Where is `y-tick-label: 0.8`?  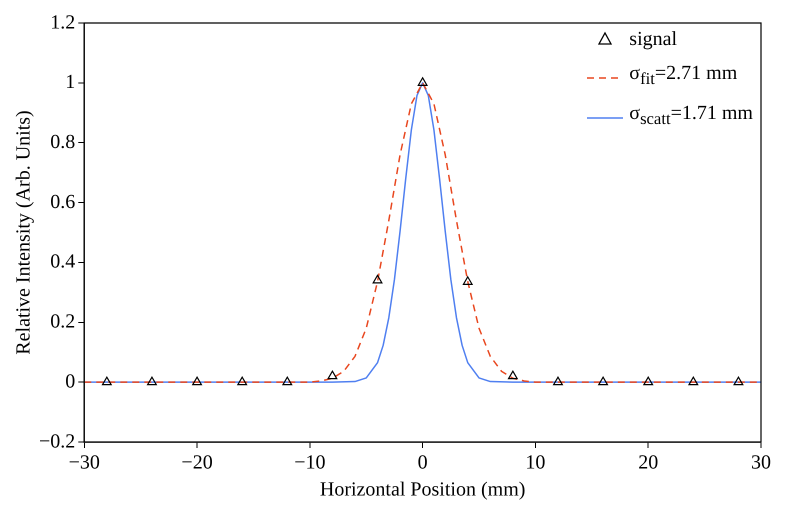
y-tick-label: 0.8 is located at coordinates (63, 141).